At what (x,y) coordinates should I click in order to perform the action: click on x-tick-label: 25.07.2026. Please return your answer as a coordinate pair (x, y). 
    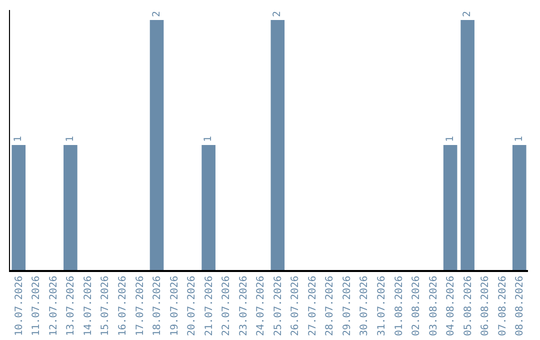
    Looking at the image, I should click on (278, 306).